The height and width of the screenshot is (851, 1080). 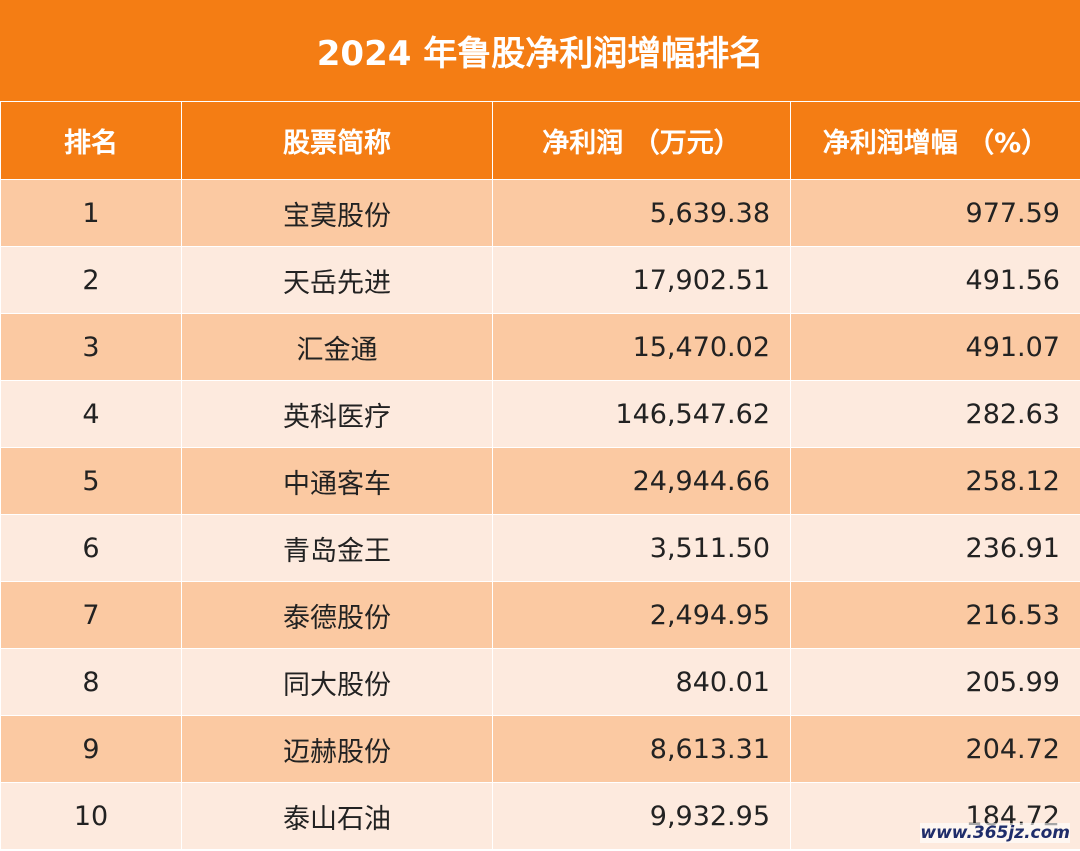 I want to click on rank-cell: 10, so click(x=91, y=816).